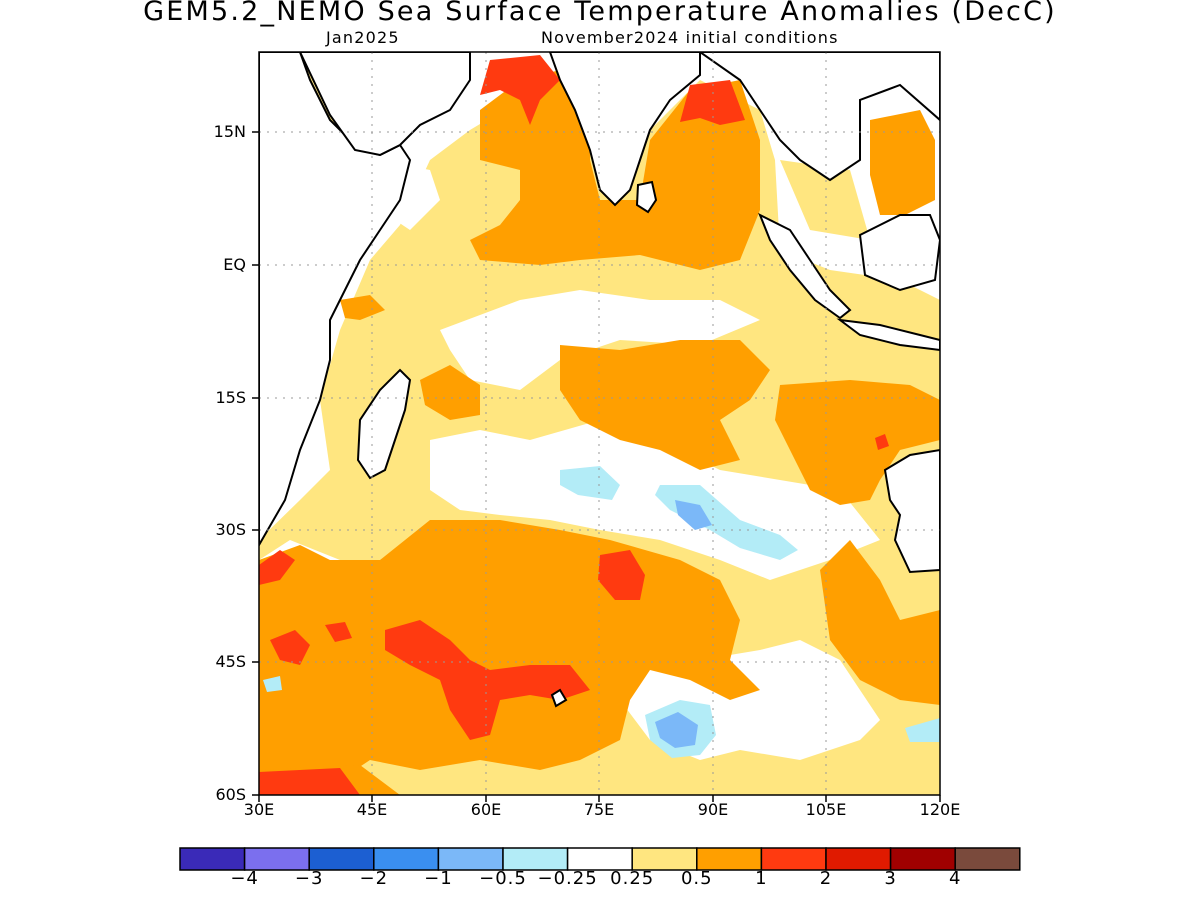 The width and height of the screenshot is (1200, 900). What do you see at coordinates (940, 809) in the screenshot?
I see `lon-label-120e: 120E` at bounding box center [940, 809].